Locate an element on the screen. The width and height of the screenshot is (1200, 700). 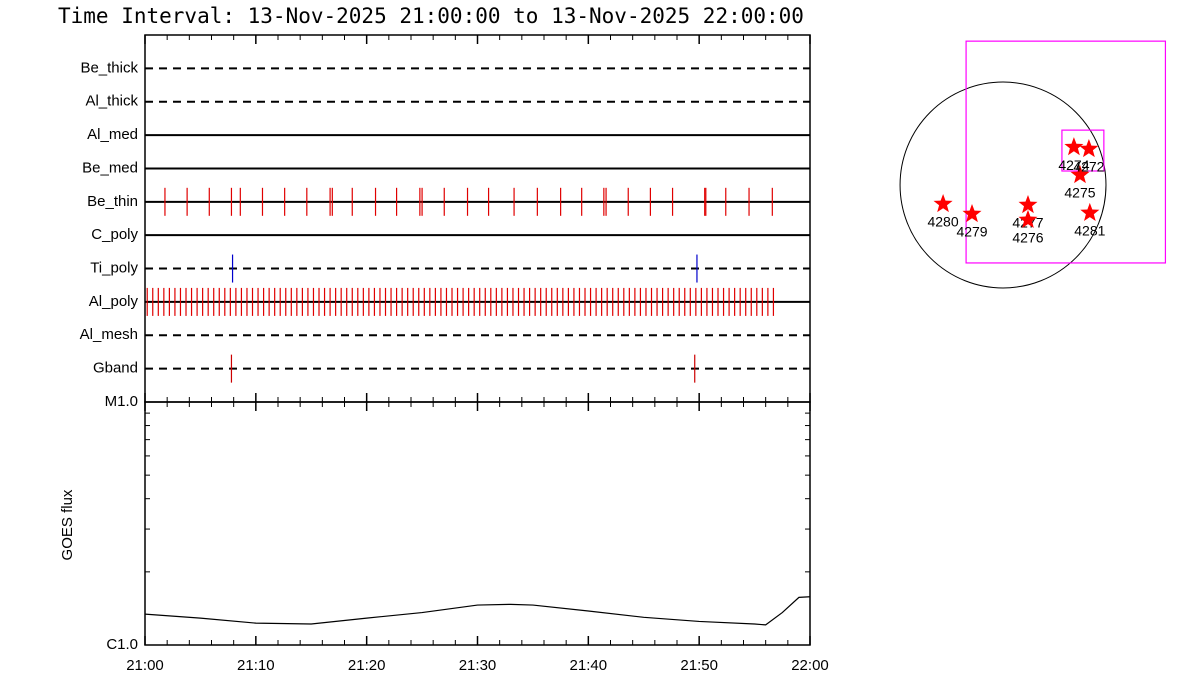
y-axis-label: GOES flux is located at coordinates (67, 524).